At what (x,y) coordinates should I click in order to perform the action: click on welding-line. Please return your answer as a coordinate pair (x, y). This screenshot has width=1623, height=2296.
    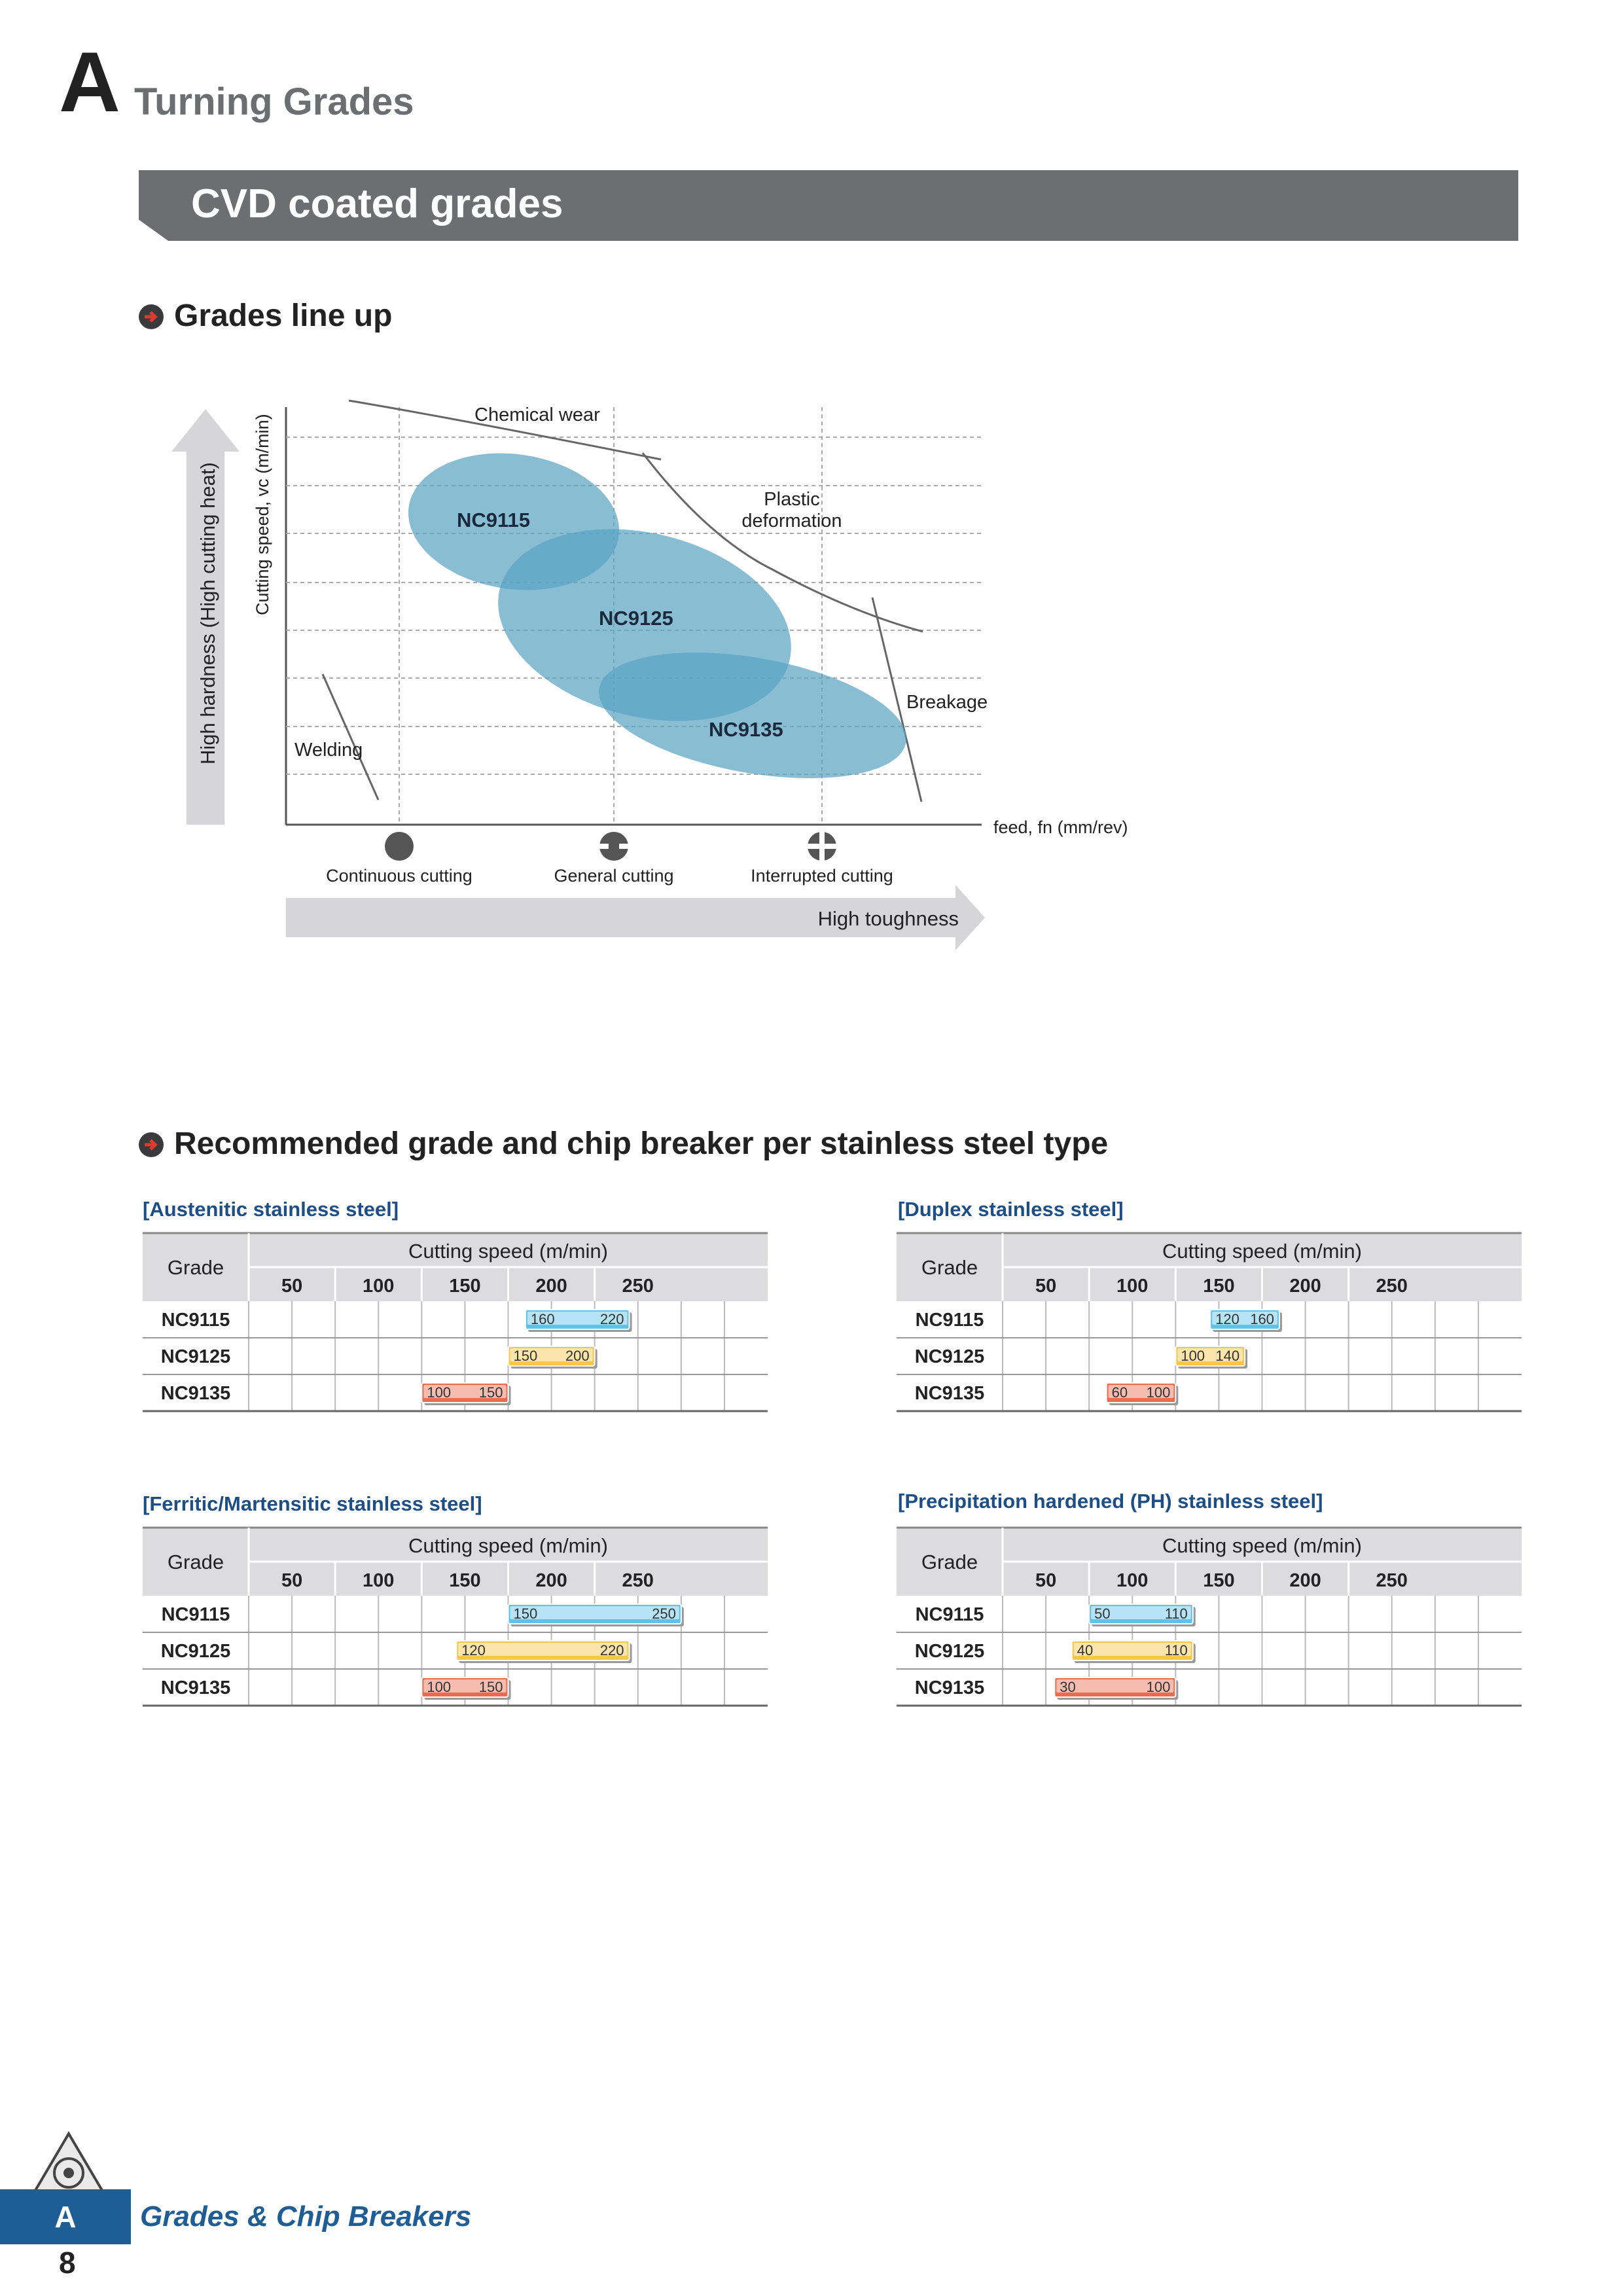
    Looking at the image, I should click on (351, 736).